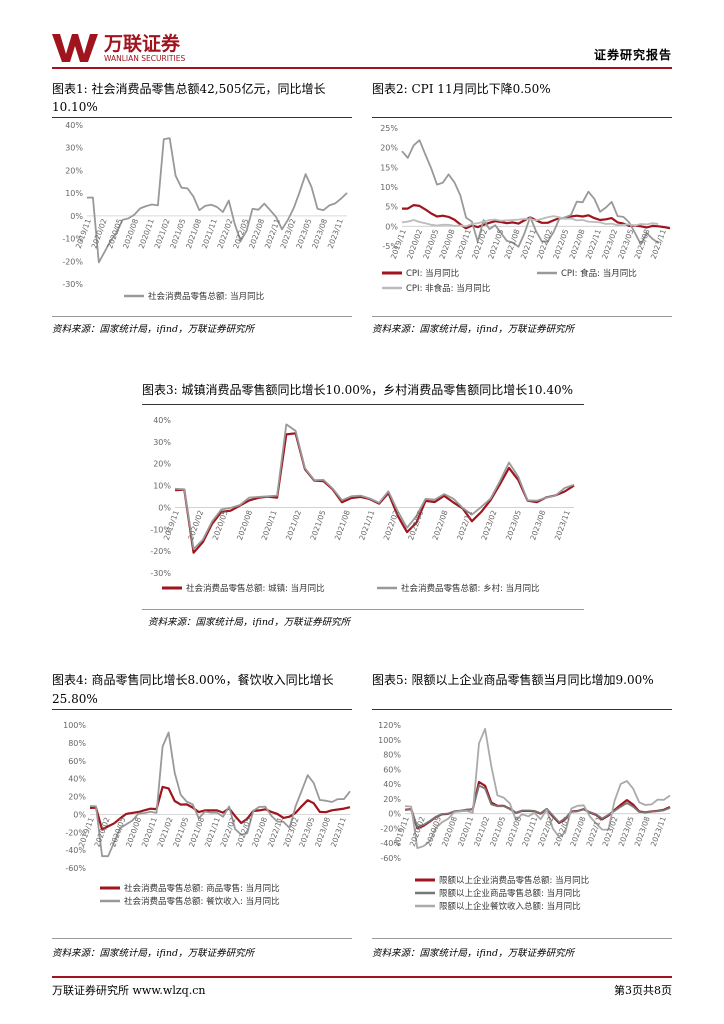  I want to click on legend-label: CPI: 非食品: 当月同比, so click(448, 288).